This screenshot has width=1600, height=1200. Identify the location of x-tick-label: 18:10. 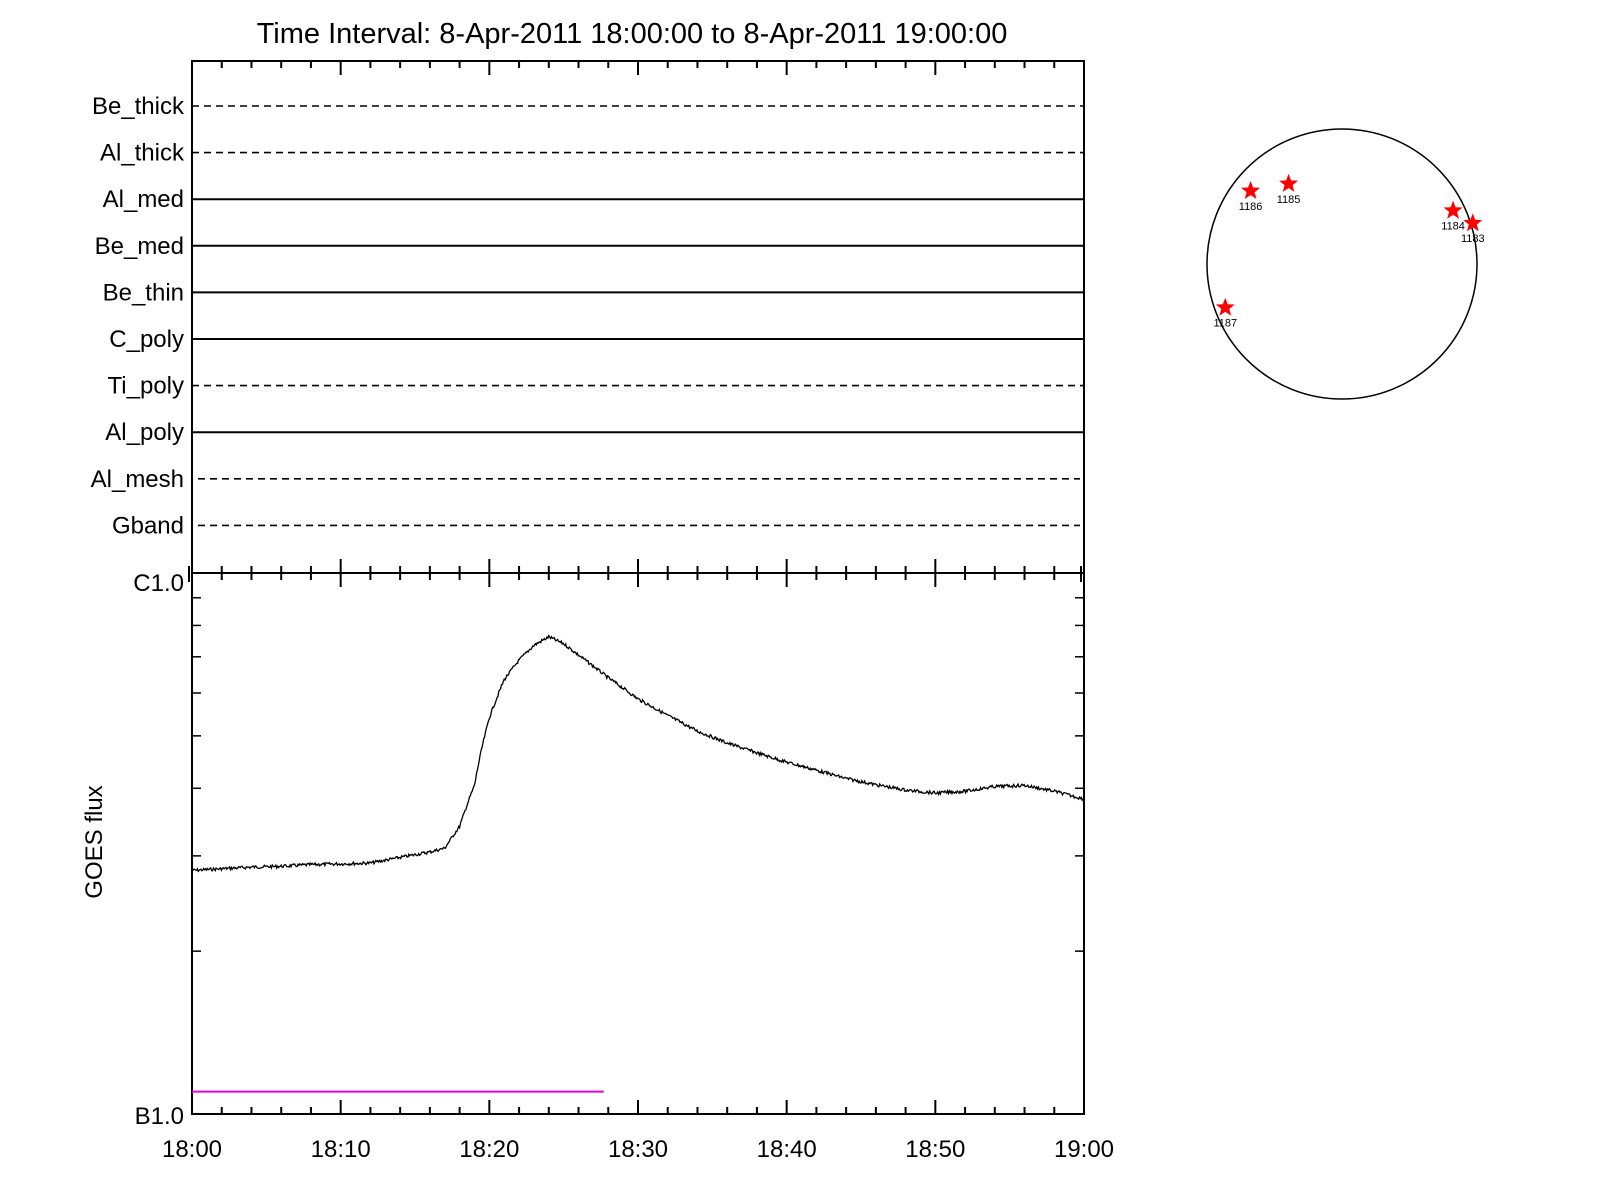
(341, 1149).